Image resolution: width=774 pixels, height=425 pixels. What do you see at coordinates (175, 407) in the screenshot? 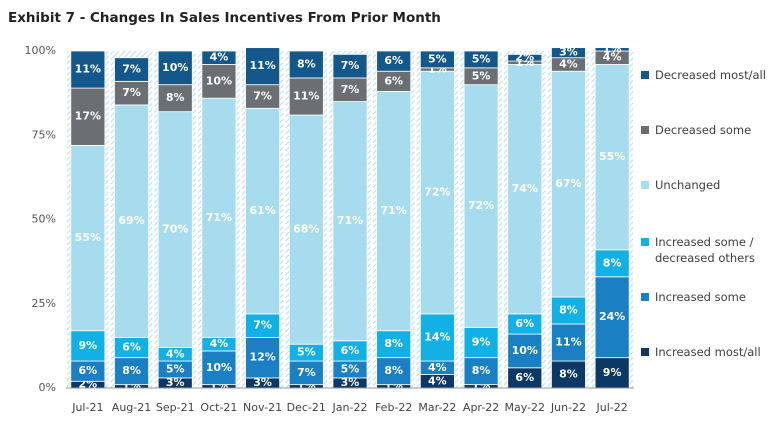
I see `x-tick-label: Sep-21` at bounding box center [175, 407].